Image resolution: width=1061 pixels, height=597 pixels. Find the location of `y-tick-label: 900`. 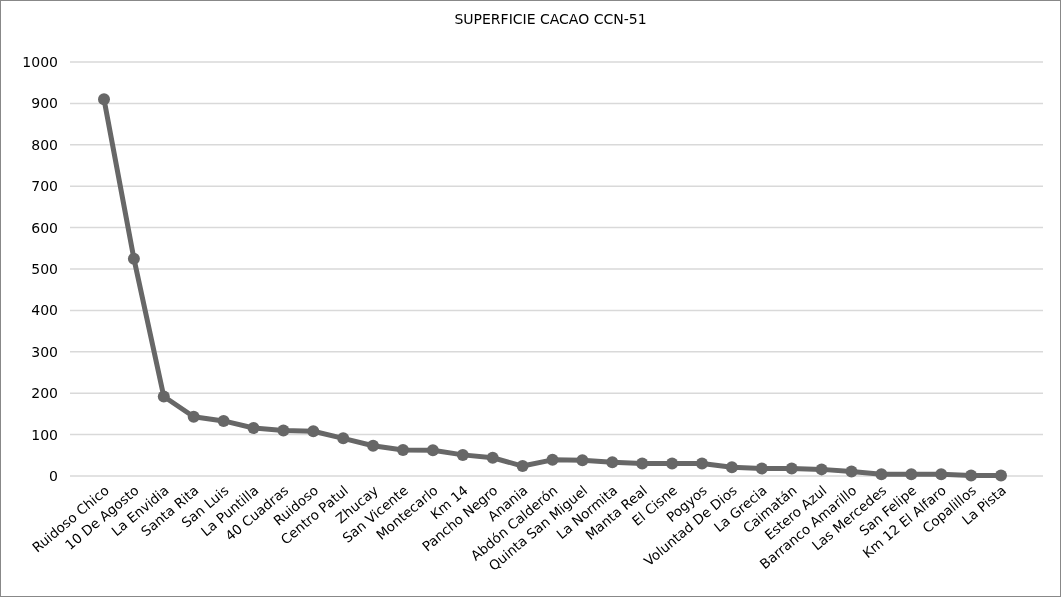

y-tick-label: 900 is located at coordinates (44, 103).